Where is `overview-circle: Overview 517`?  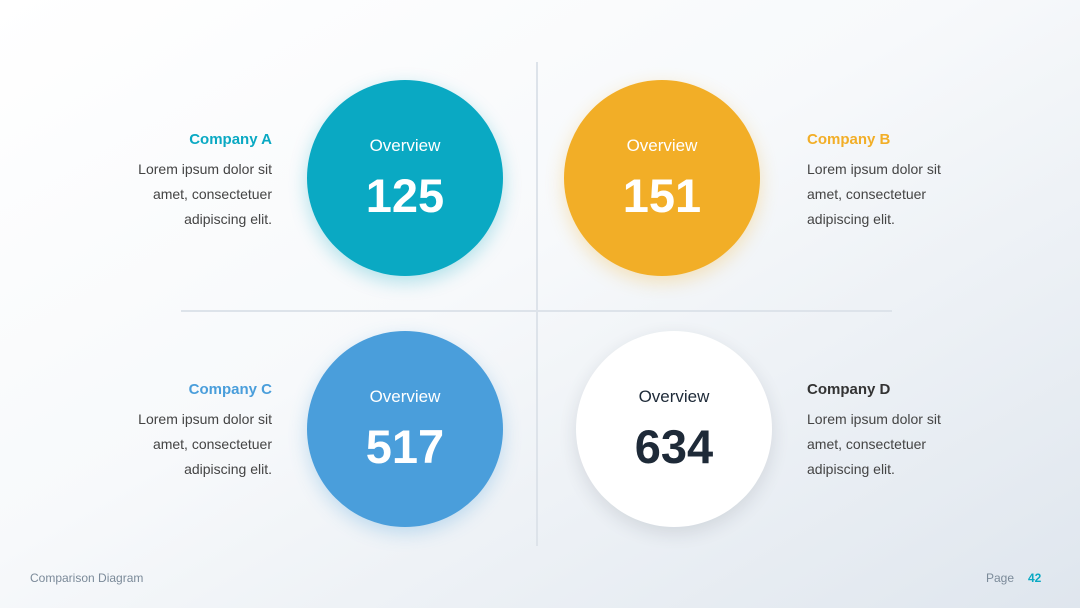 overview-circle: Overview 517 is located at coordinates (405, 429).